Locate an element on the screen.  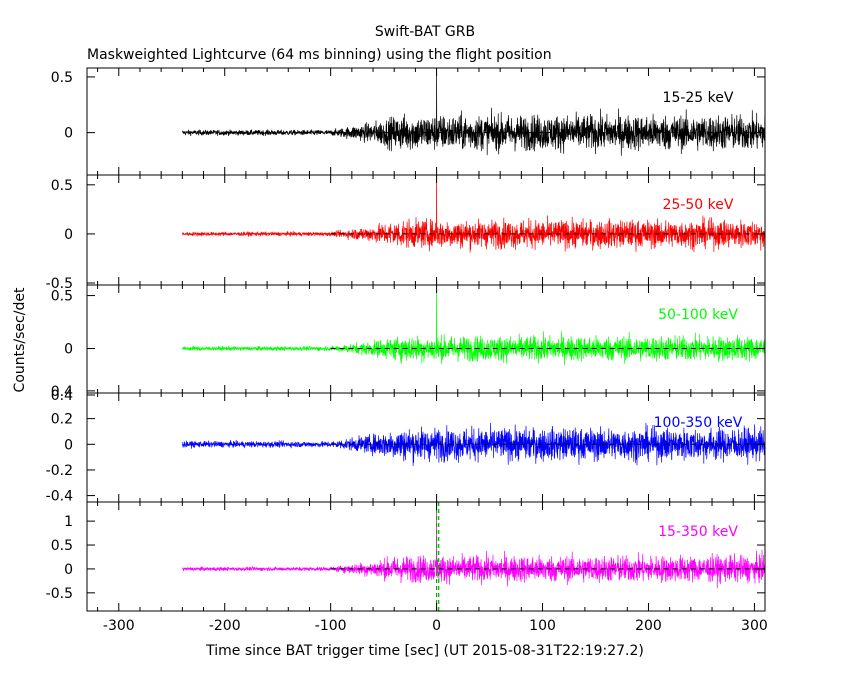
band-label: 100-350 keV is located at coordinates (698, 423).